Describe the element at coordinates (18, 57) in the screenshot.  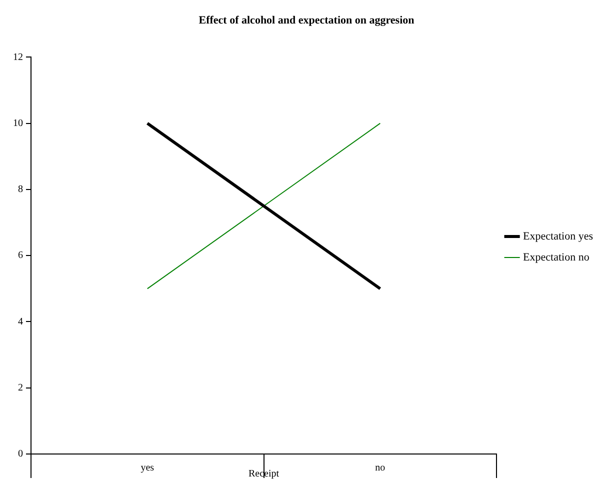
I see `y-tick-label: 12` at that location.